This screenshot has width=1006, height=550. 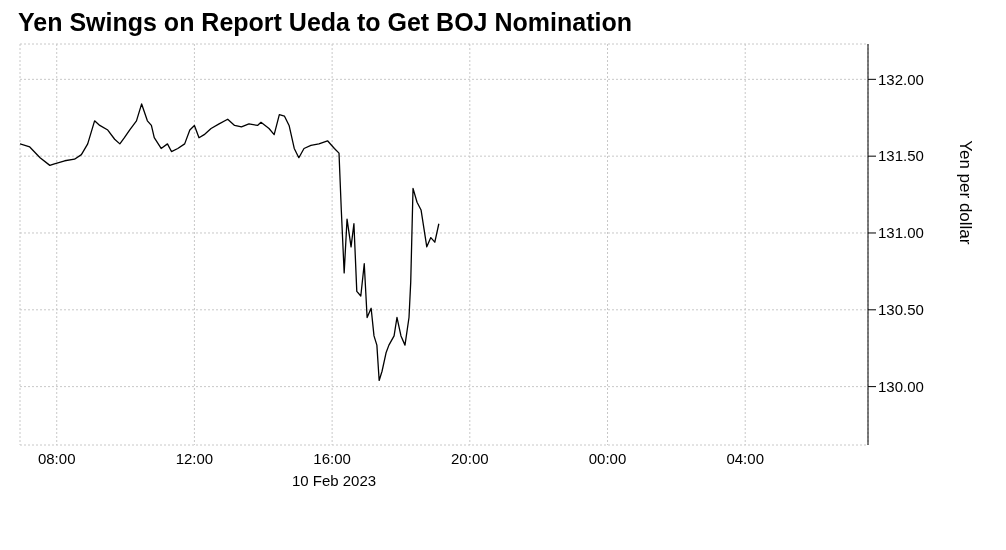 I want to click on x-tick-label: 20:00, so click(x=470, y=458).